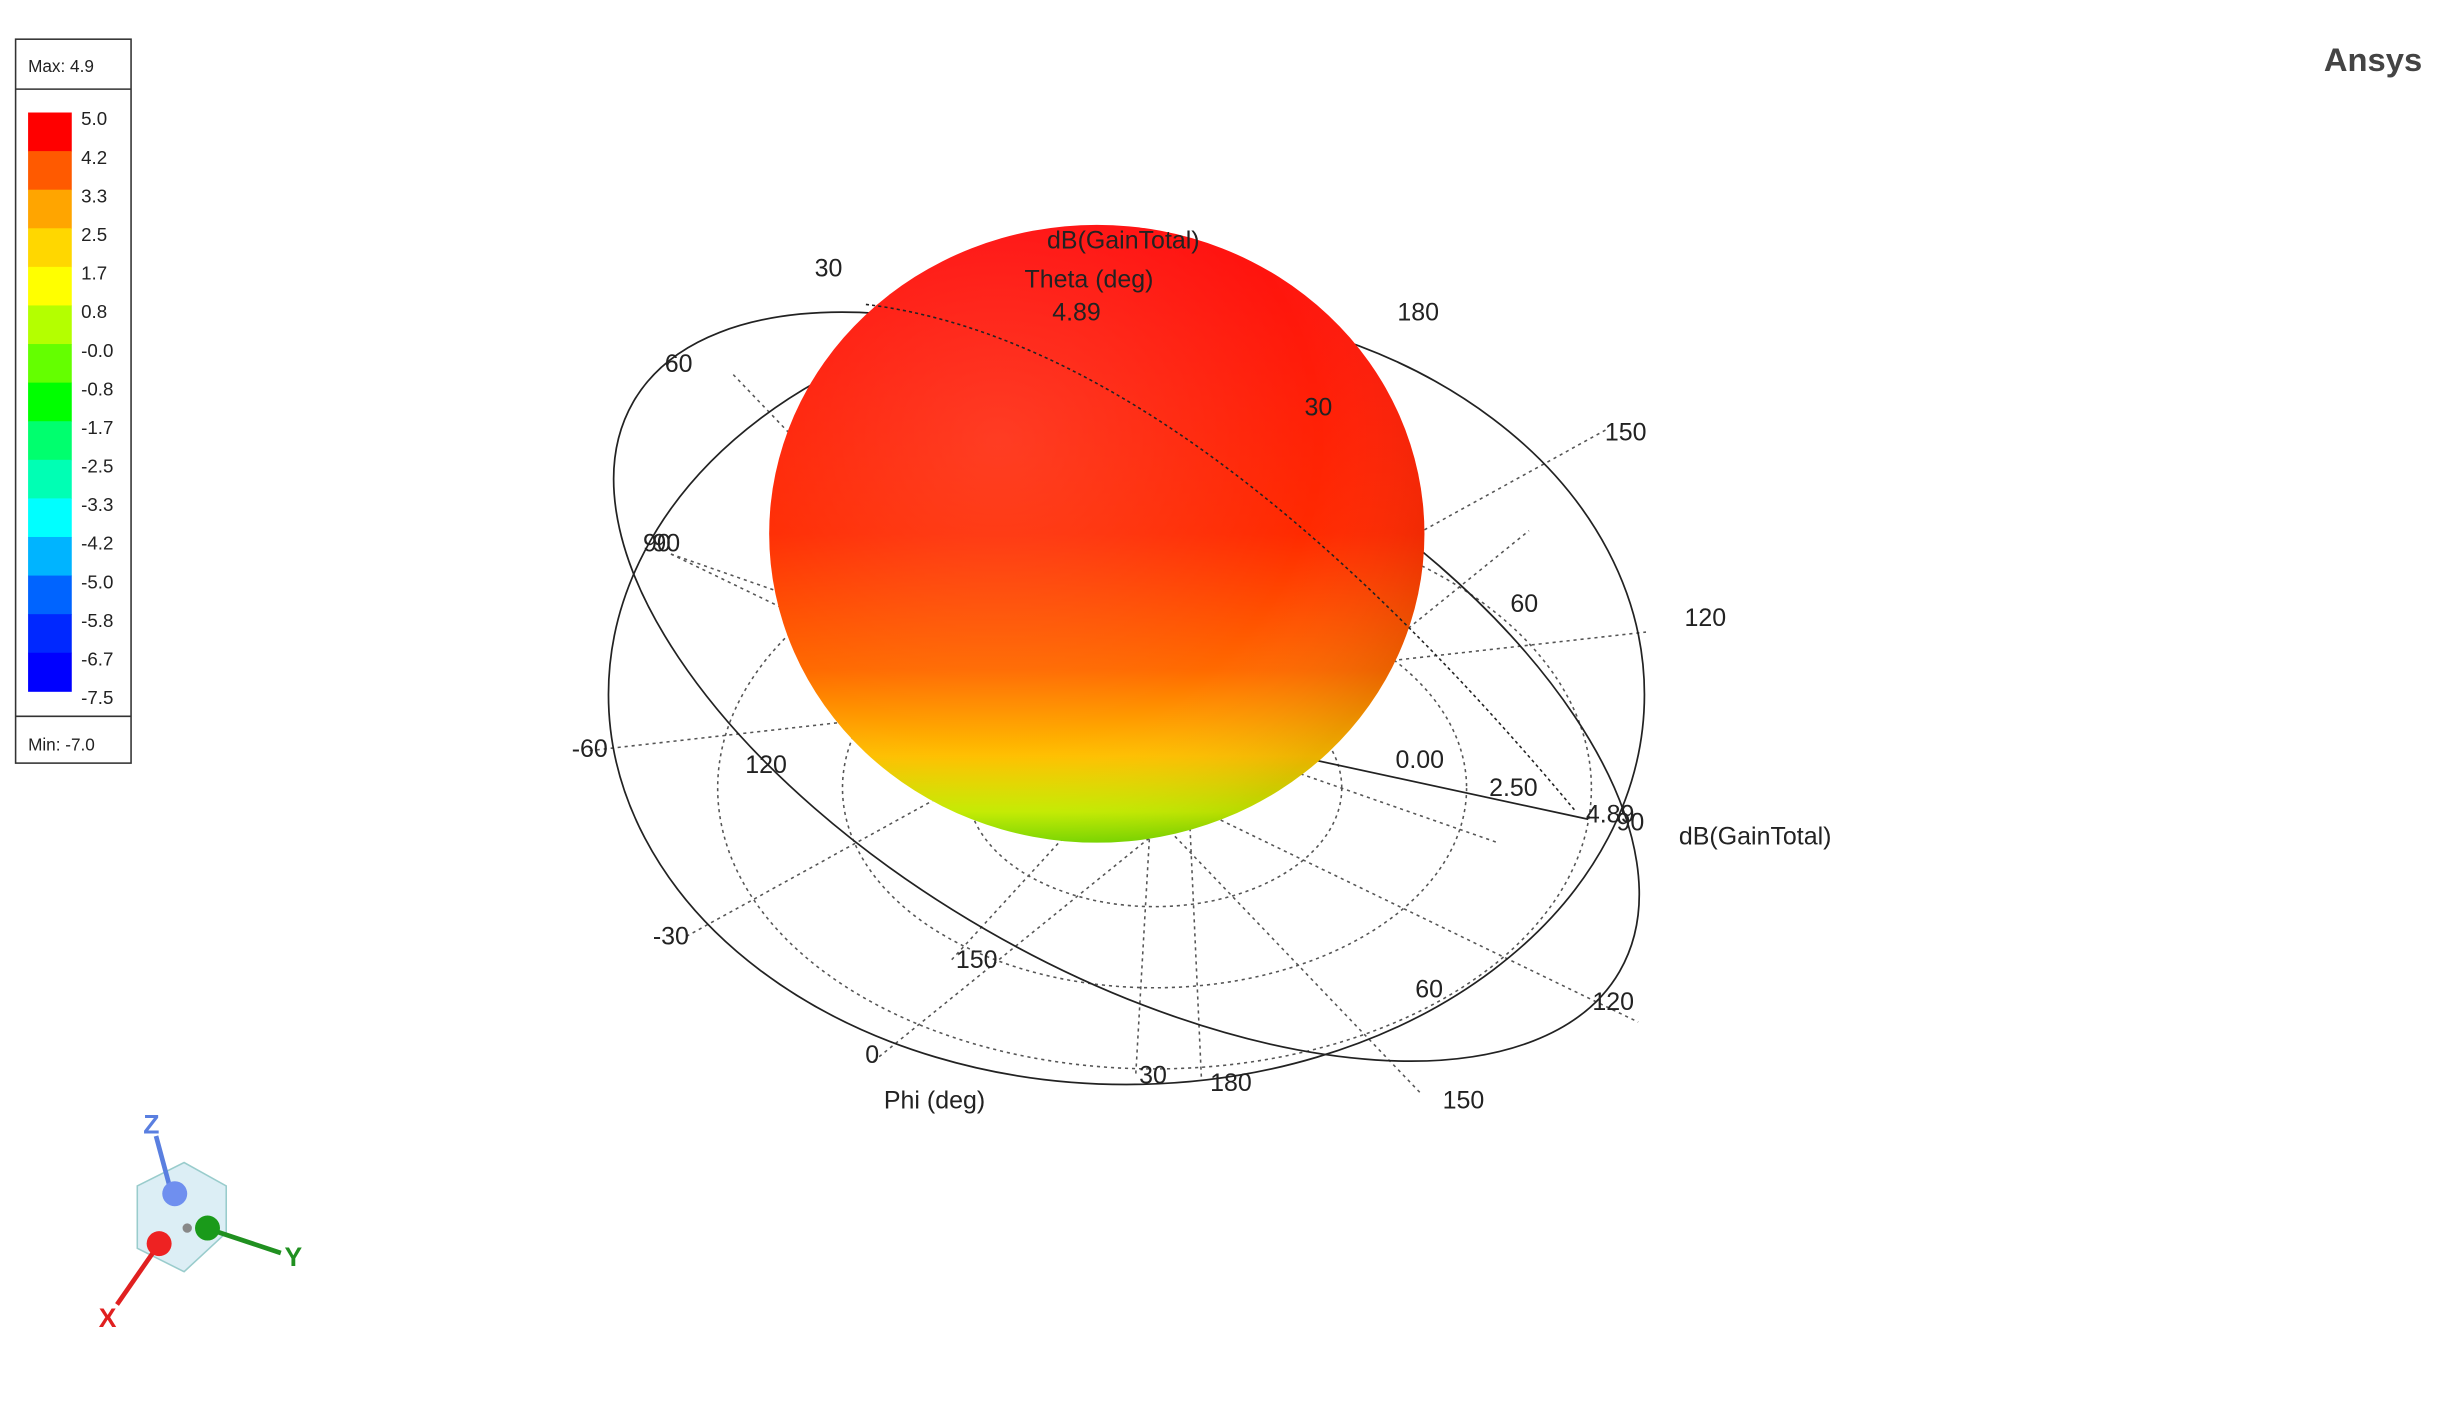 The height and width of the screenshot is (1417, 2437). I want to click on legend-label: -0.8, so click(97, 388).